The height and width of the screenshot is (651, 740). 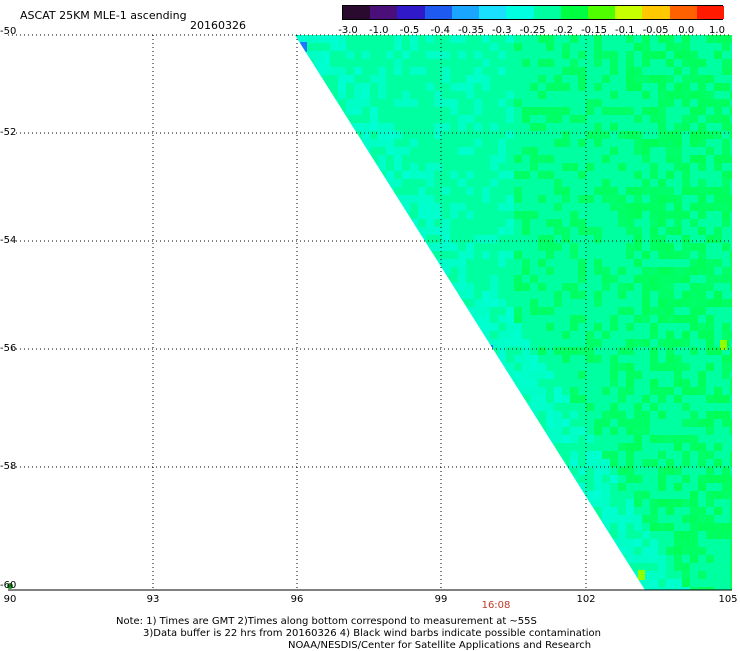 I want to click on x-tick-label: 93, so click(x=153, y=599).